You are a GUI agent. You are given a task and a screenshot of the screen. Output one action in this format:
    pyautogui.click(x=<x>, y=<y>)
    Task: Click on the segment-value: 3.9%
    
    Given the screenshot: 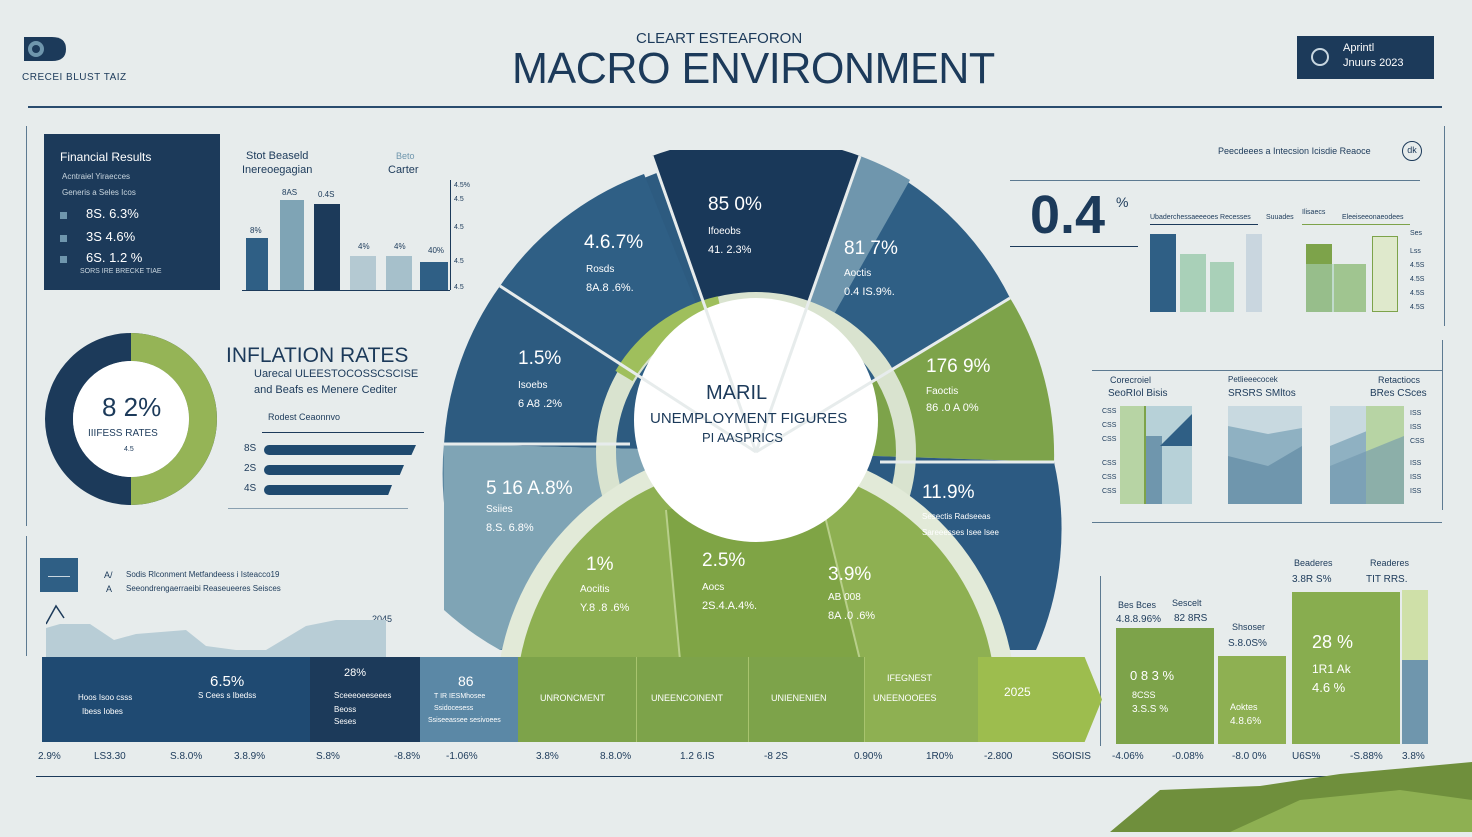 What is the action you would take?
    pyautogui.click(x=850, y=574)
    